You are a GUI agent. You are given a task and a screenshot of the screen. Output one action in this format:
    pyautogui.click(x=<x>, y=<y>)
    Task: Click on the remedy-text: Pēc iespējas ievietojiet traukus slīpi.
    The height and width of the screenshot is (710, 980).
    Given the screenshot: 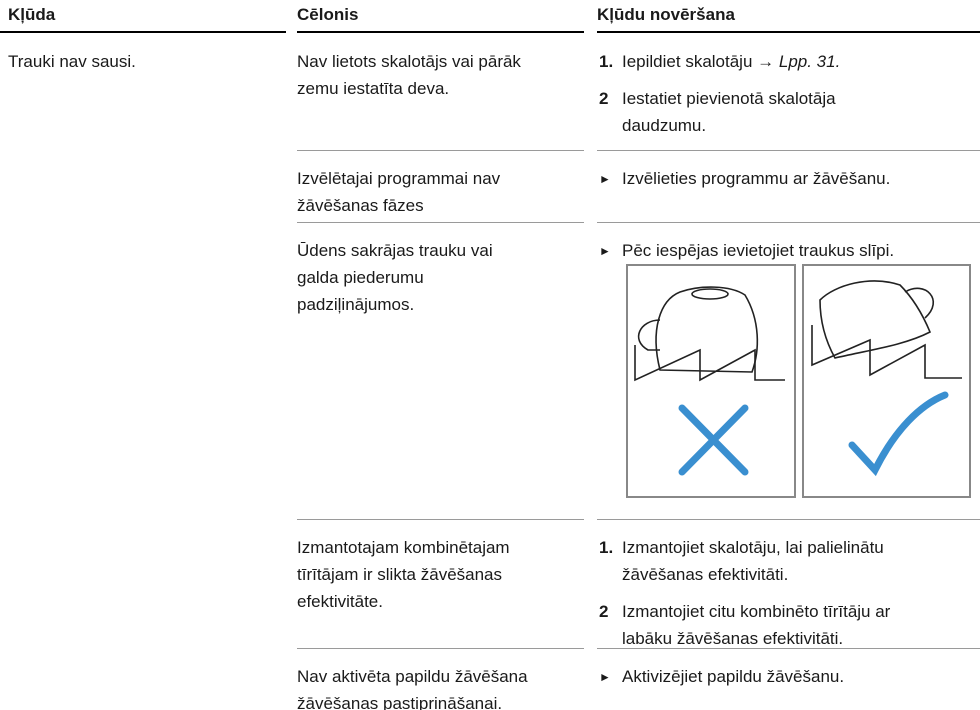 What is the action you would take?
    pyautogui.click(x=758, y=250)
    